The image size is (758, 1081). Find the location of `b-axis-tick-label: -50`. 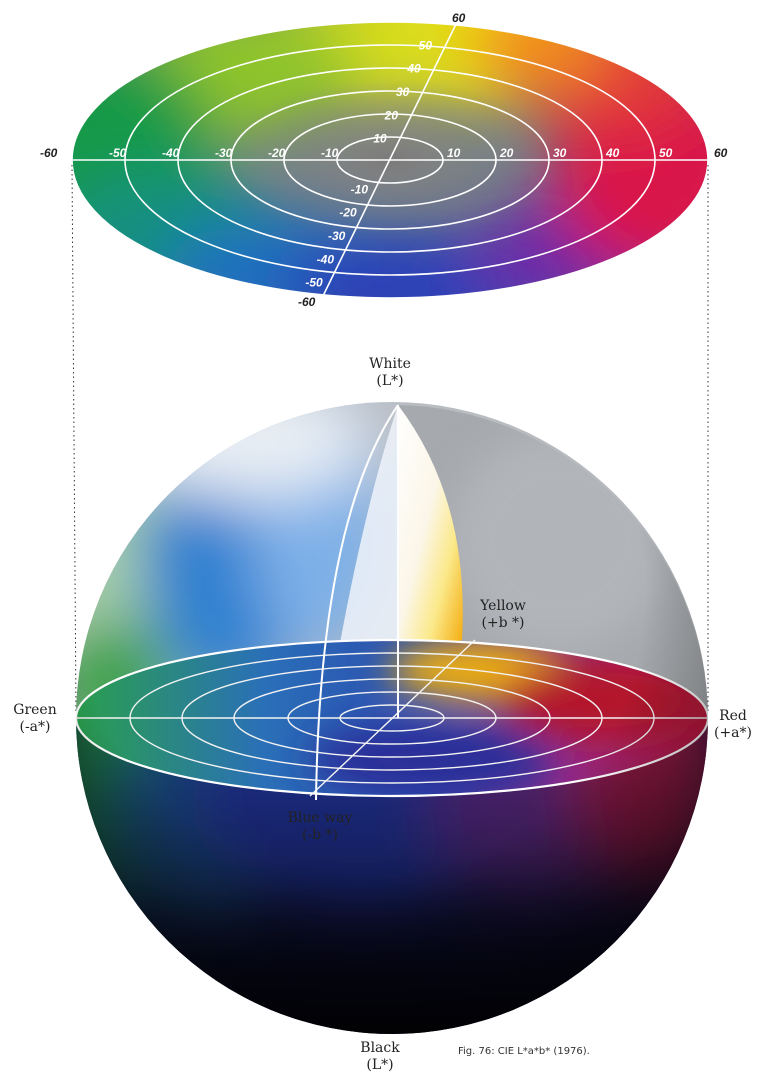

b-axis-tick-label: -50 is located at coordinates (314, 283).